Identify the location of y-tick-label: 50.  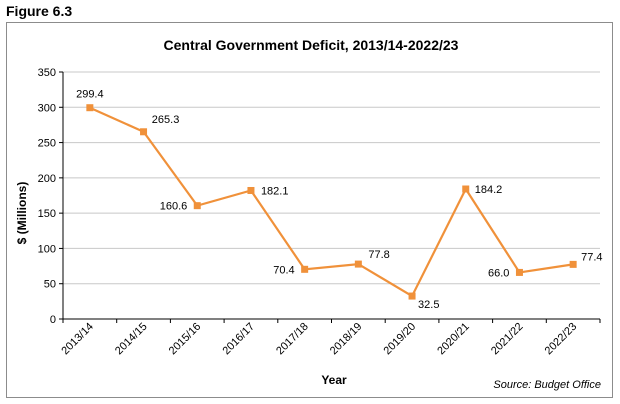
(50, 285).